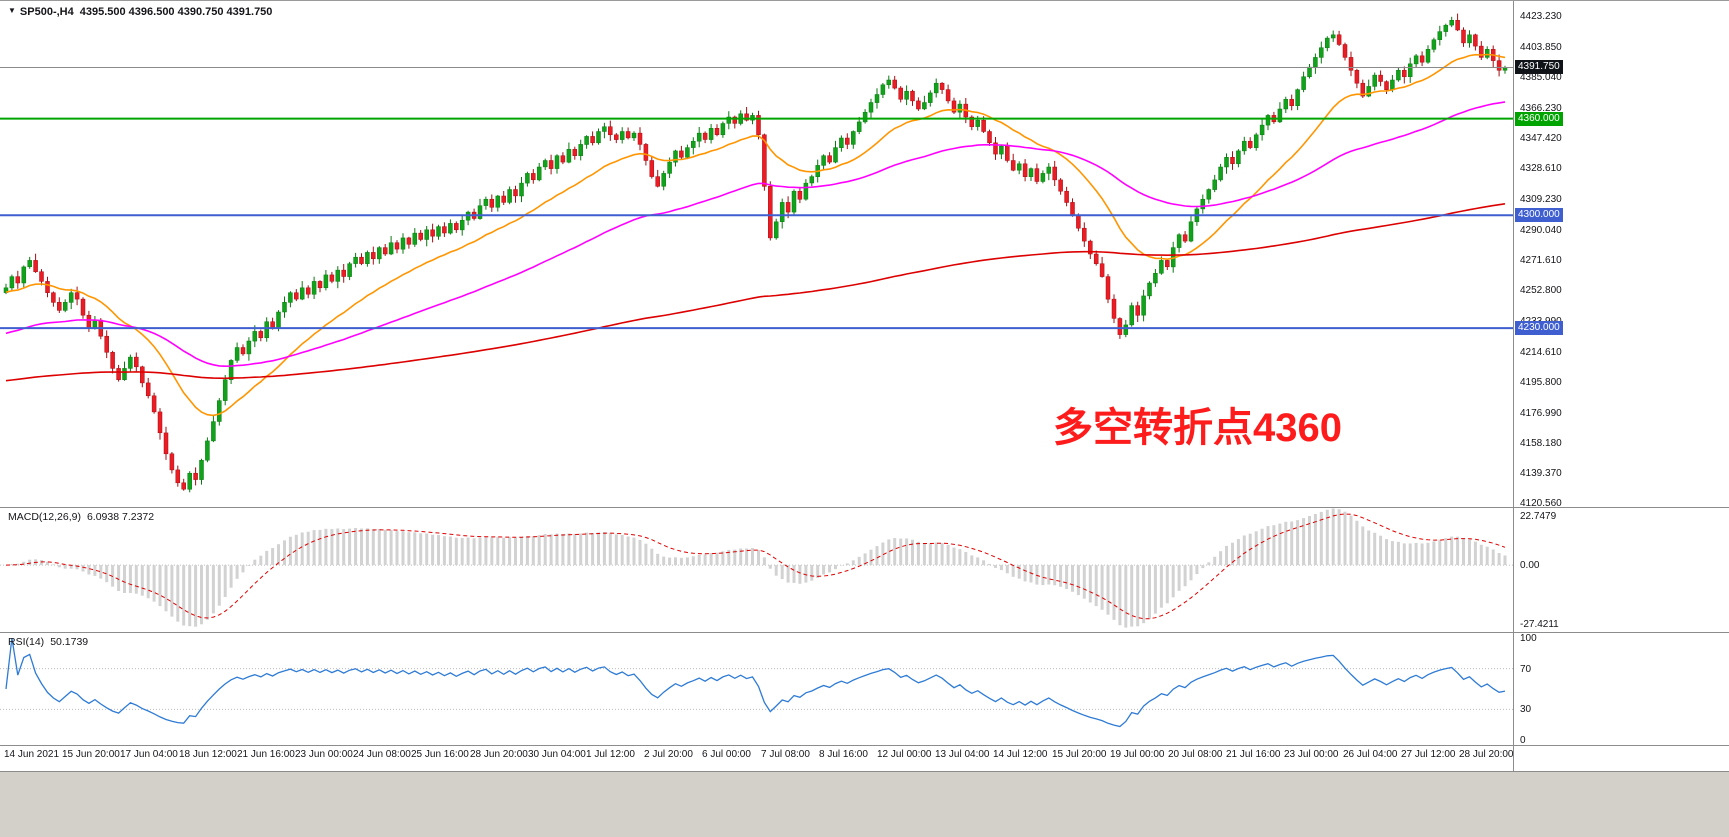  I want to click on rsi-pane-label: RSI(14) 50.1739, so click(51, 642).